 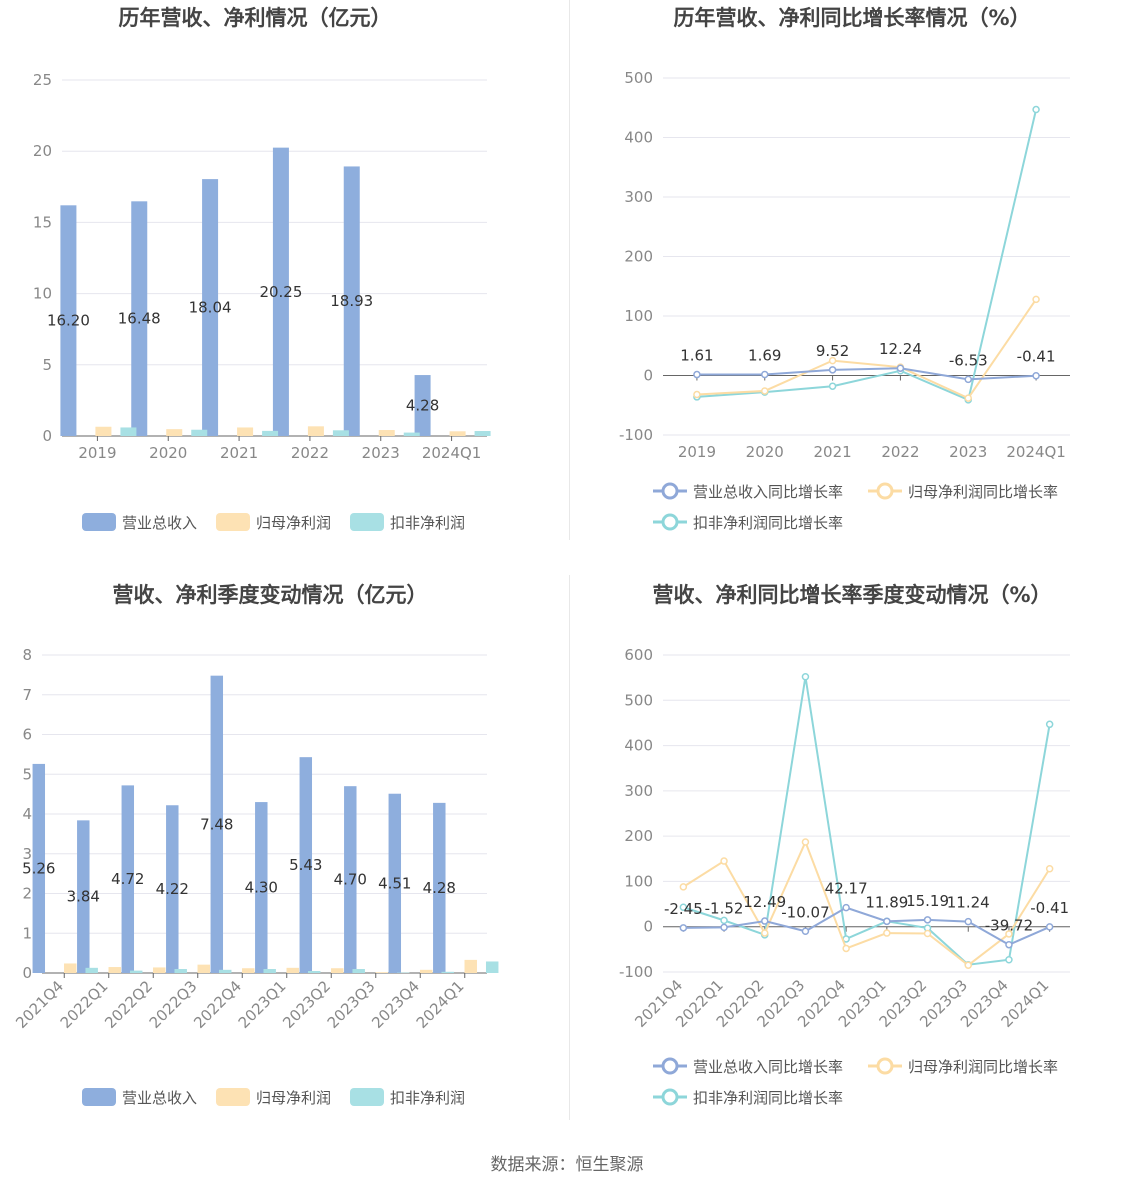 I want to click on y-tick-label: 0, so click(x=27, y=973).